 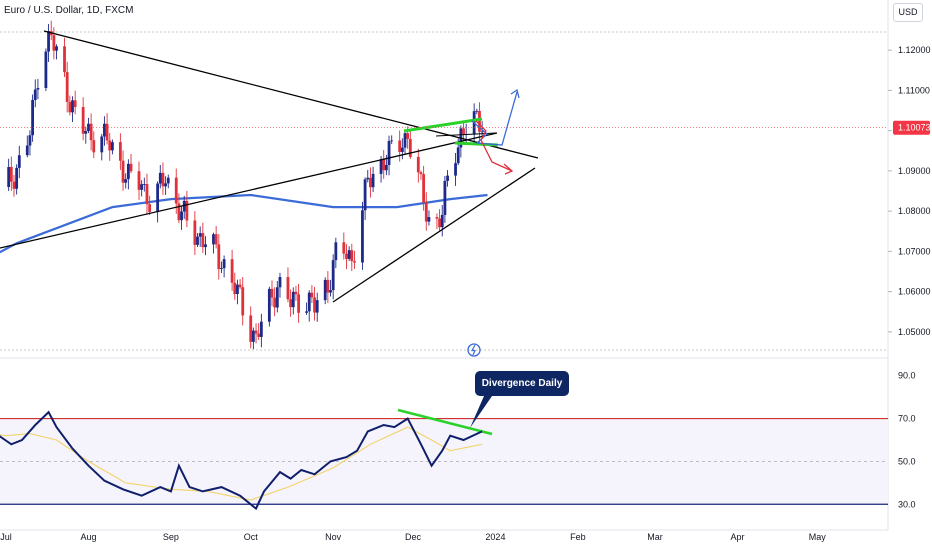 What do you see at coordinates (909, 251) in the screenshot?
I see `price-tick-label: 1.07000` at bounding box center [909, 251].